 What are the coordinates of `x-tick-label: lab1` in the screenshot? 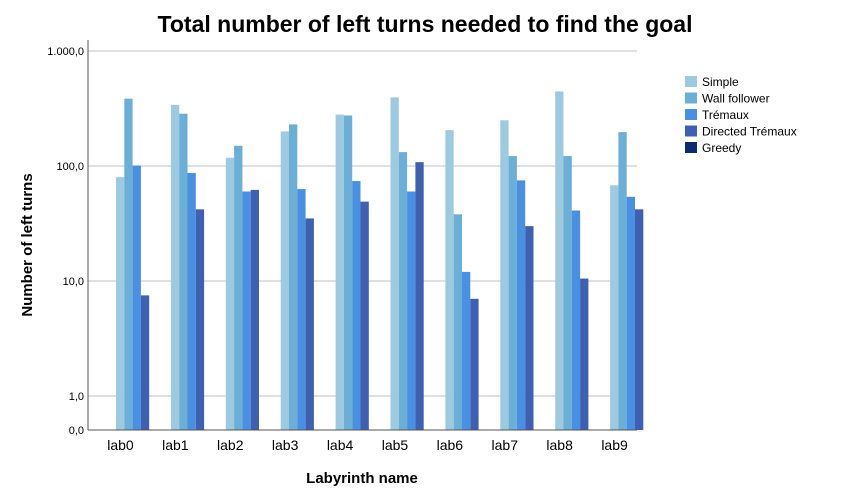 It's located at (175, 445).